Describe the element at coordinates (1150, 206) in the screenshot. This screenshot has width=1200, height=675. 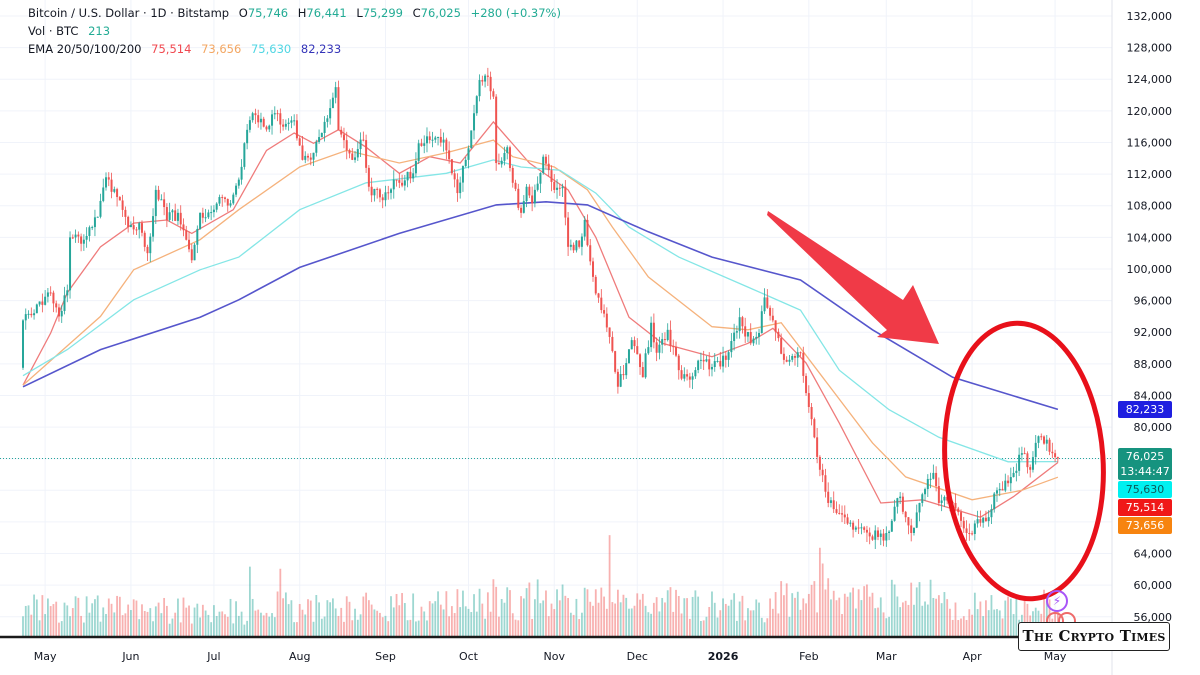
I see `price-tick-label: 108,000` at that location.